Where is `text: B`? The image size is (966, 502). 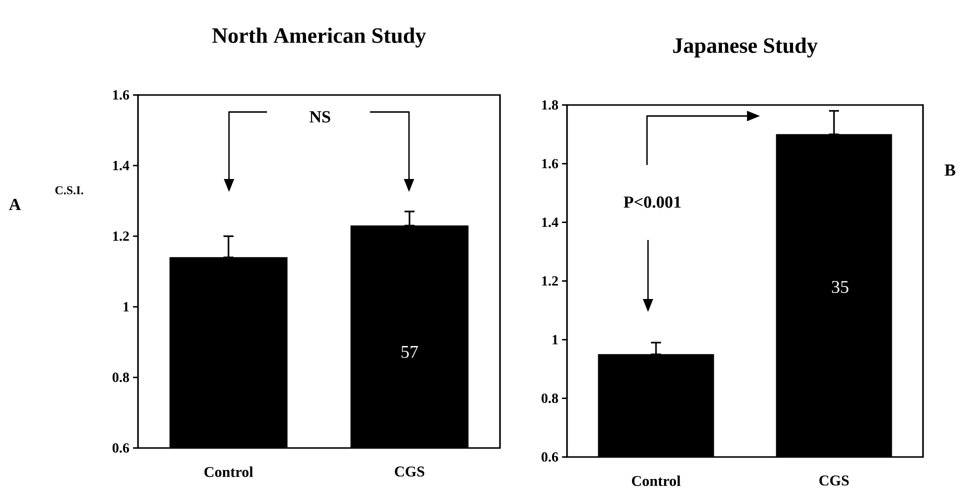
text: B is located at coordinates (950, 170).